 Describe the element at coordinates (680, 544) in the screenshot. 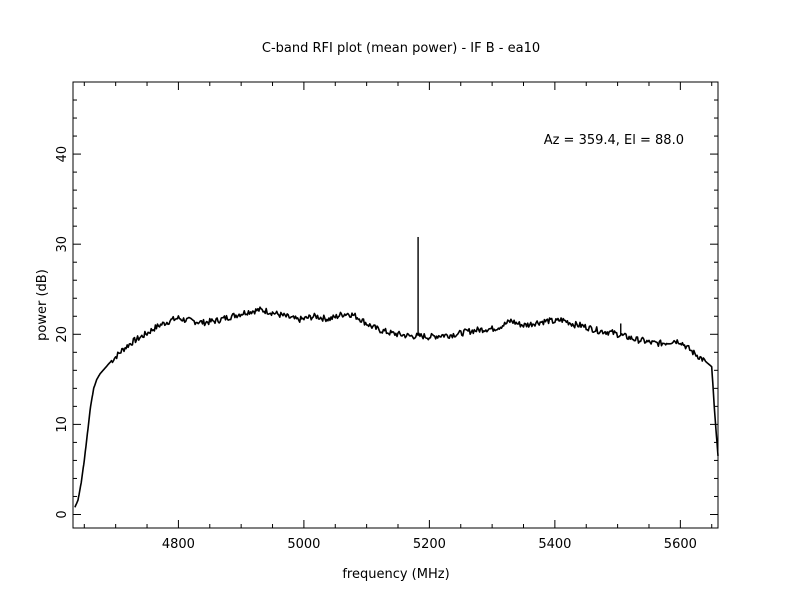

I see `x-tick-label: 5600` at that location.